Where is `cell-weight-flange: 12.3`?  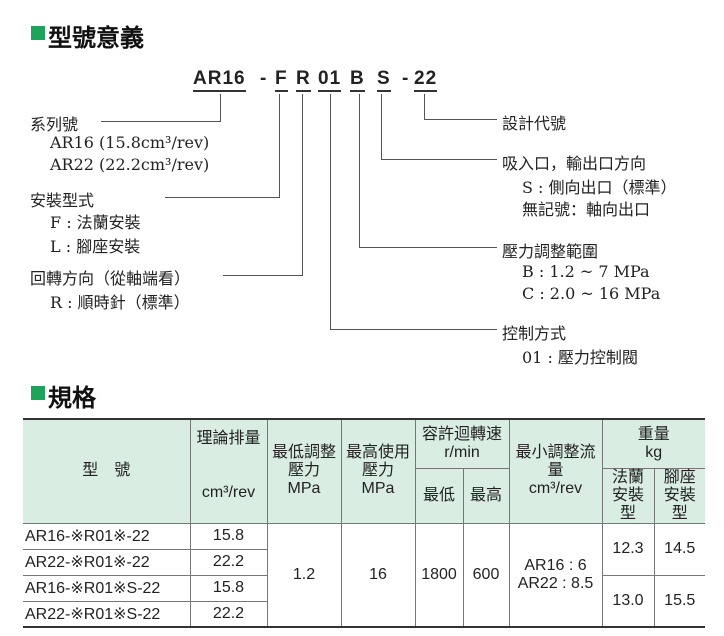 cell-weight-flange: 12.3 is located at coordinates (628, 549).